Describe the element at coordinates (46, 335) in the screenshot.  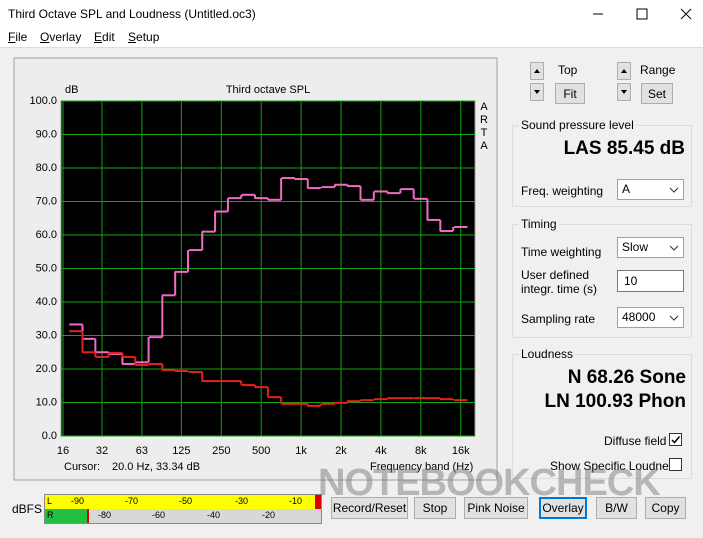
I see `y-tick-label: 30.0` at that location.